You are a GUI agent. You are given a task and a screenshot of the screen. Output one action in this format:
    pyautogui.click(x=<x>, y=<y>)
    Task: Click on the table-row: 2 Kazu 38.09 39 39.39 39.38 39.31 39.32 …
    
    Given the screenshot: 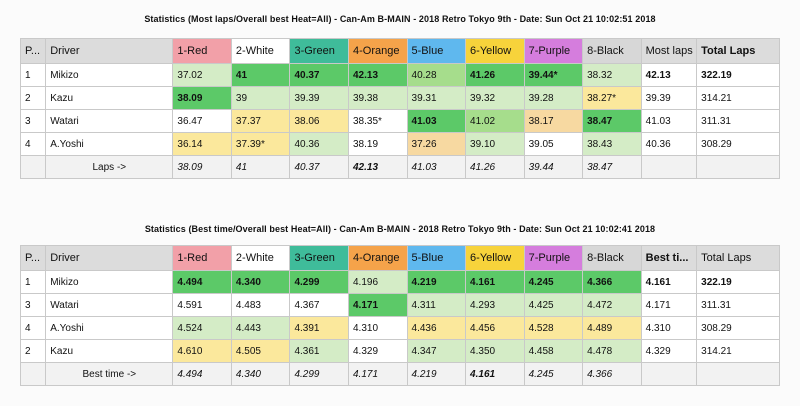 What is the action you would take?
    pyautogui.click(x=399, y=98)
    